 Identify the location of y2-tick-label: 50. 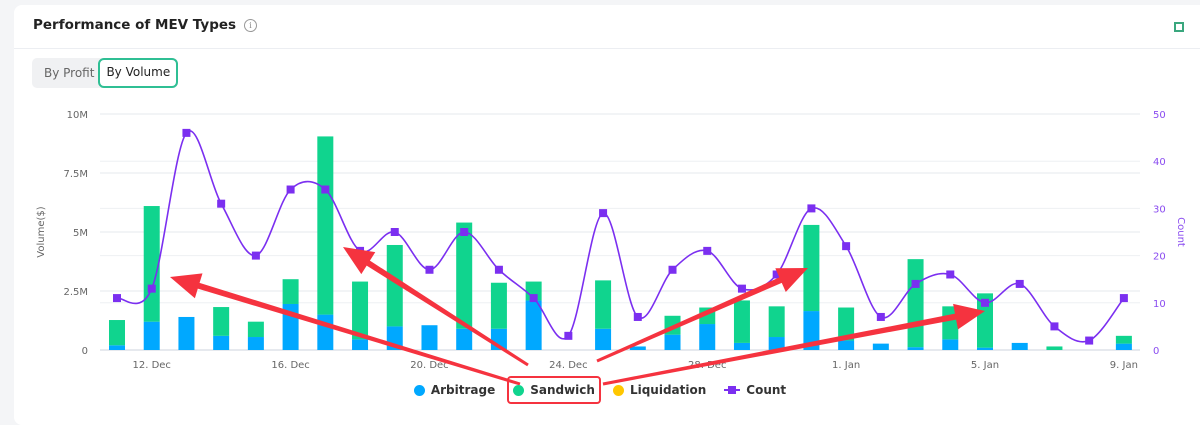
(1159, 115).